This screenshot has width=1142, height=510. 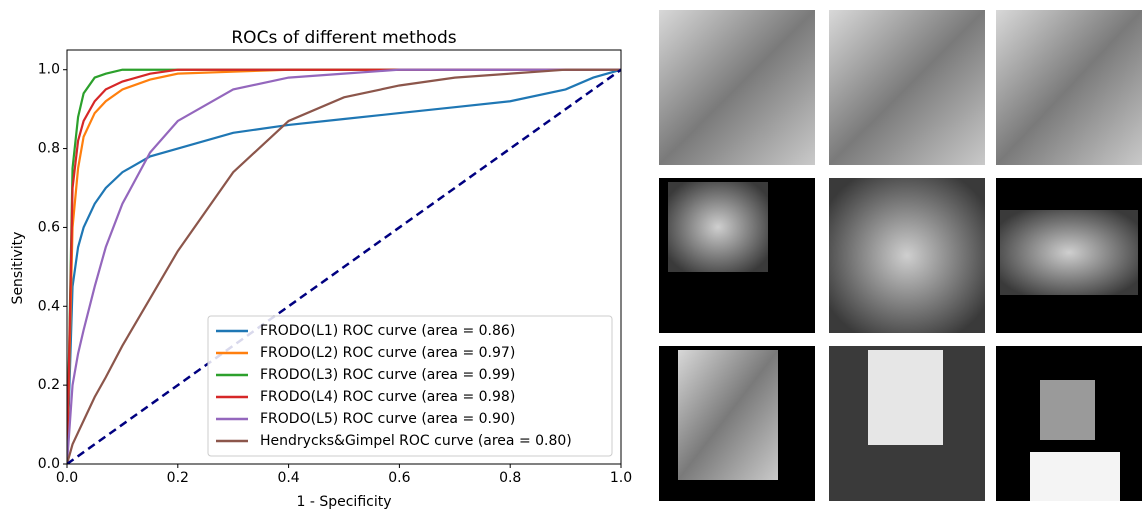 What do you see at coordinates (49, 227) in the screenshot?
I see `y-tick-label: 0.6` at bounding box center [49, 227].